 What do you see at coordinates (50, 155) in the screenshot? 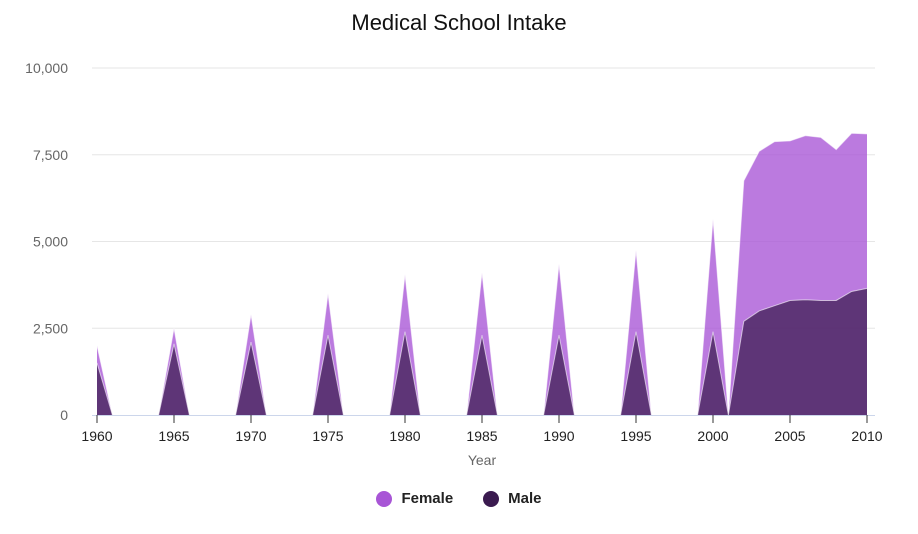
I see `y-tick-label: 7,500` at bounding box center [50, 155].